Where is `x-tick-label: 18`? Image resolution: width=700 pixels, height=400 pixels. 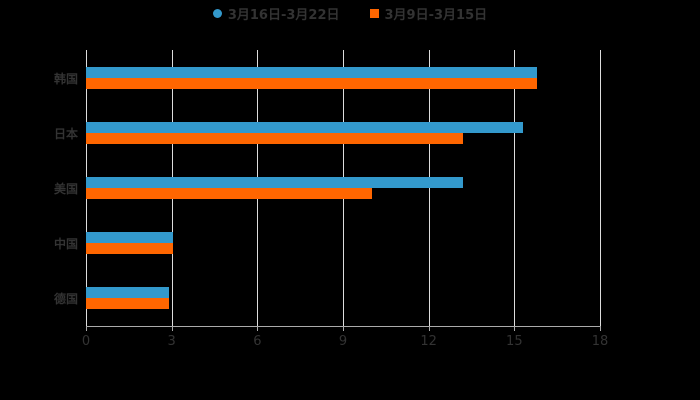 x-tick-label: 18 is located at coordinates (600, 341).